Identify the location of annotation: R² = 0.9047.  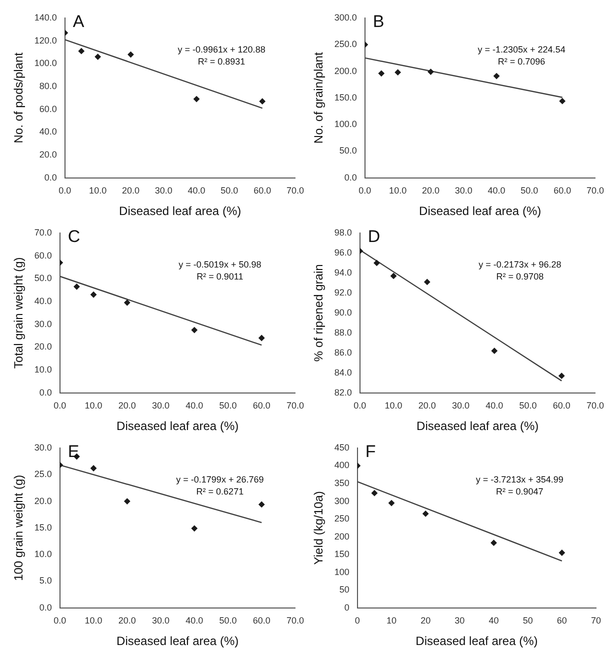
(520, 491).